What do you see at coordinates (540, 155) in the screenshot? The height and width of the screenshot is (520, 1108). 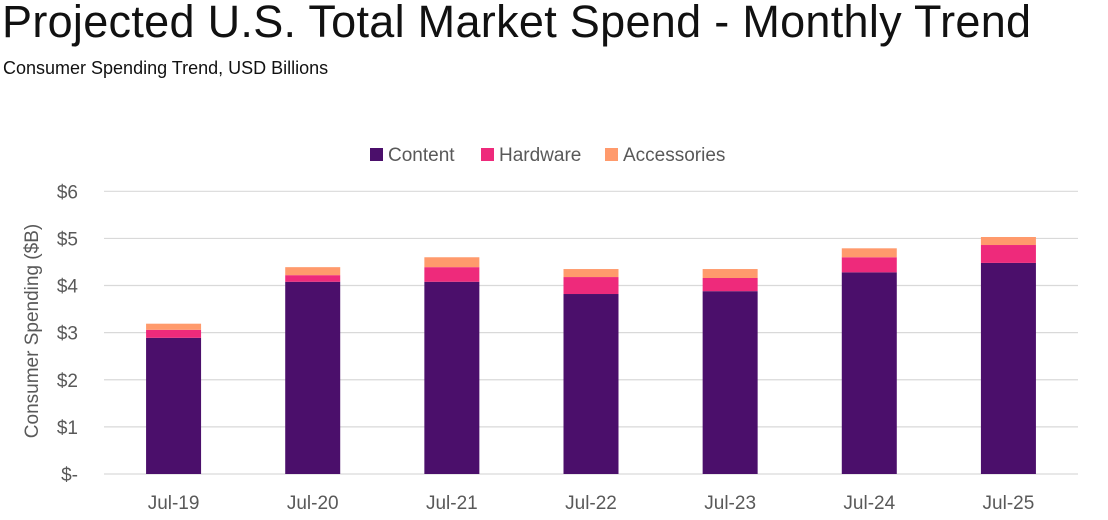 I see `legend-label: Hardware` at bounding box center [540, 155].